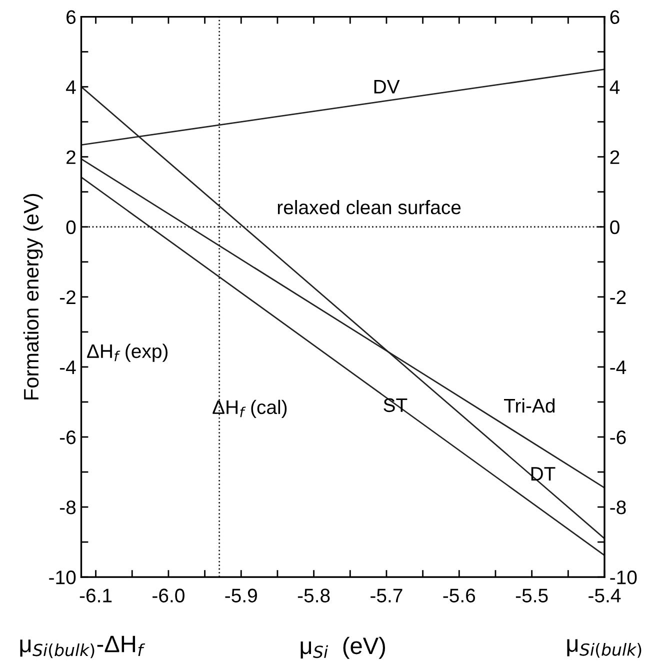 The image size is (650, 671). Describe the element at coordinates (83, 647) in the screenshot. I see `text: μ$_{Si(bulk)}$-ΔH$_{f}$` at that location.